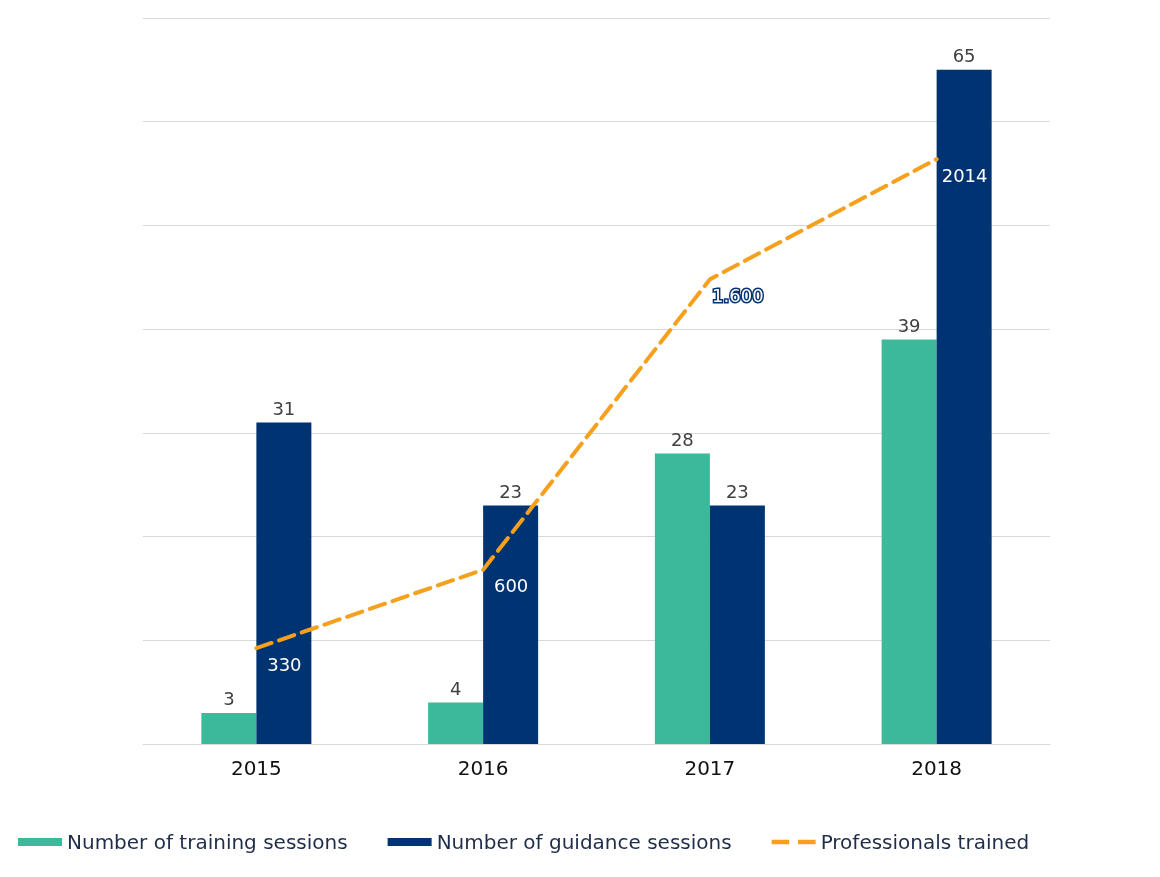 Image resolution: width=1160 pixels, height=877 pixels. What do you see at coordinates (909, 326) in the screenshot?
I see `data-label: 39` at bounding box center [909, 326].